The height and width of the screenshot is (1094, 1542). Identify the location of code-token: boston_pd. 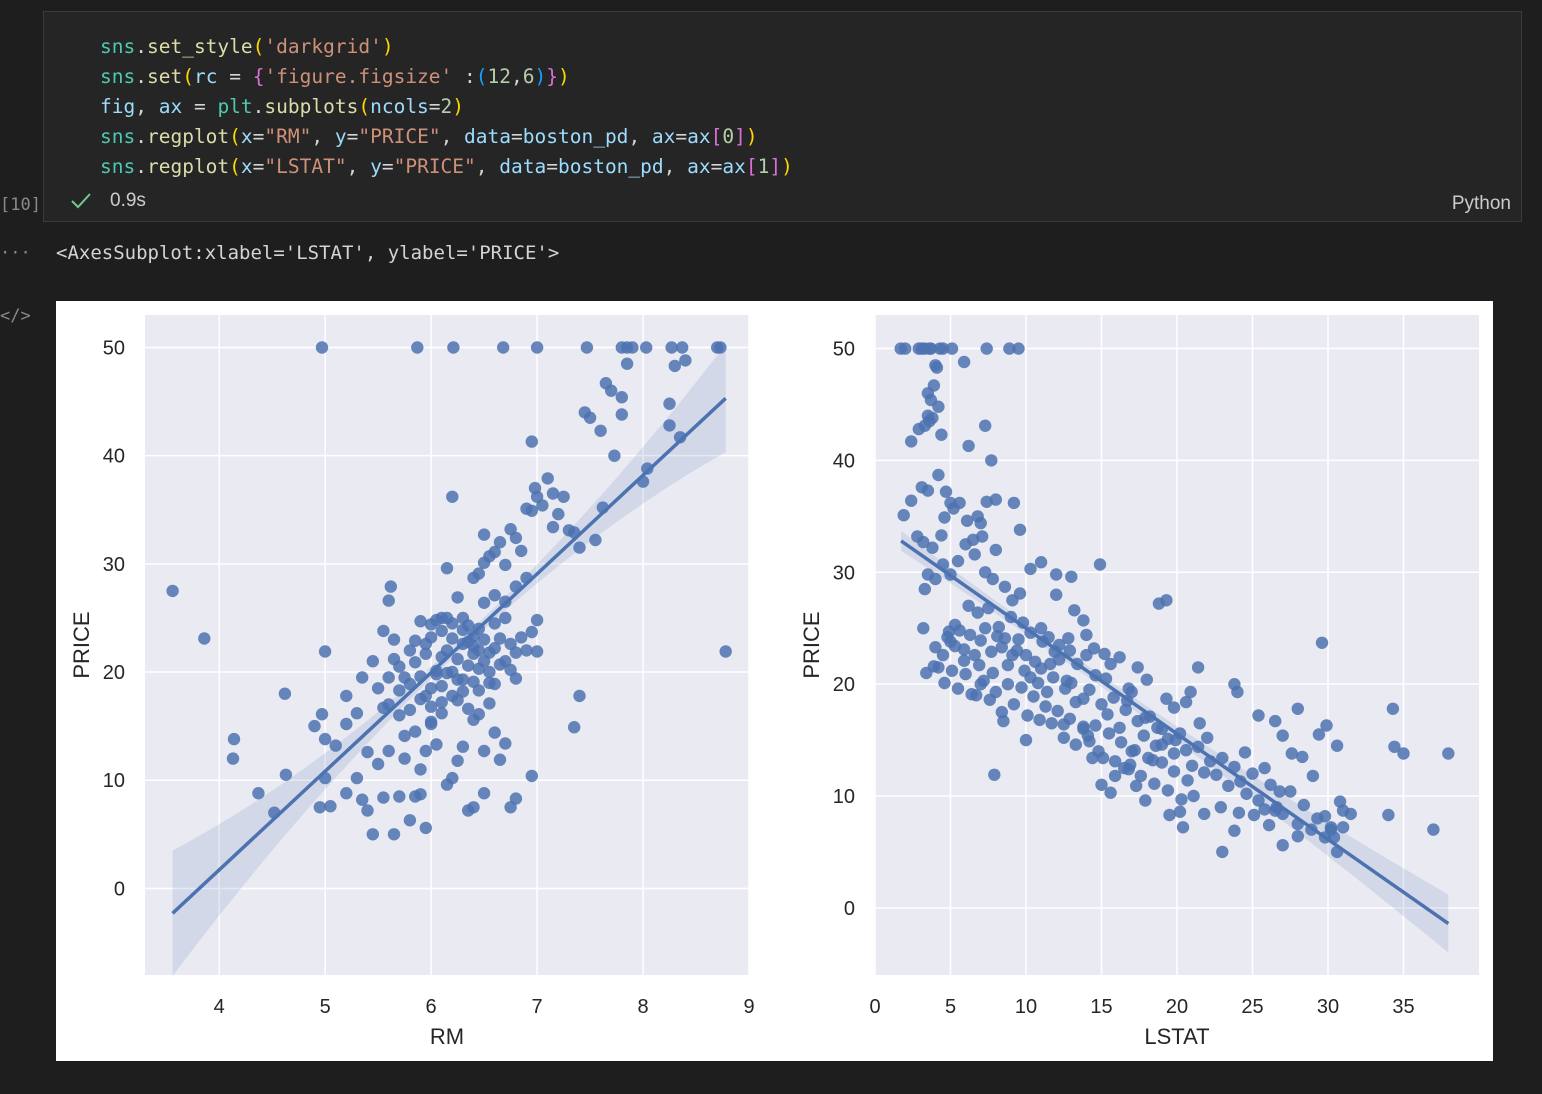
(575, 136).